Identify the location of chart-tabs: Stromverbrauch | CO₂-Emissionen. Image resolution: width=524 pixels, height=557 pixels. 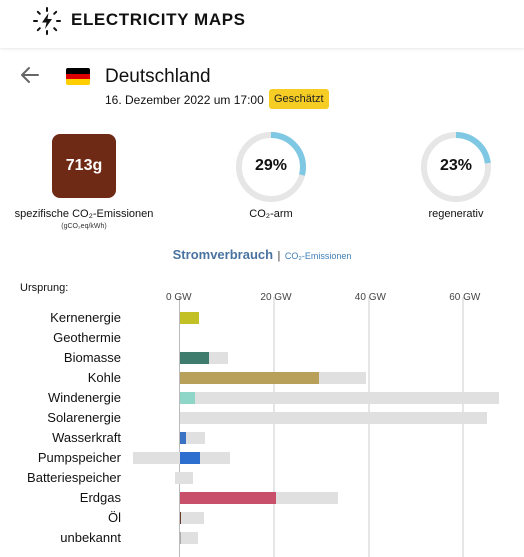
(262, 255).